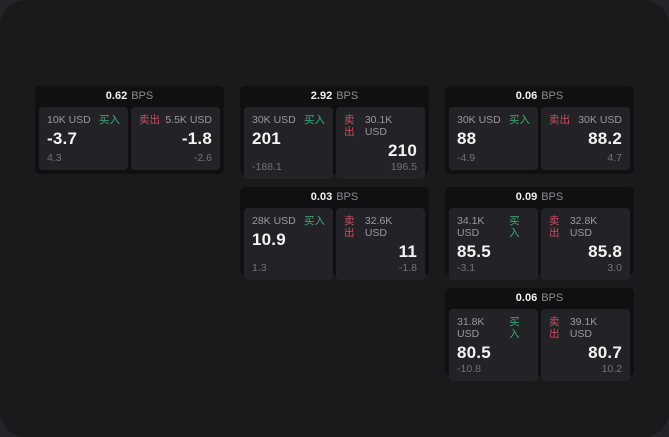 This screenshot has height=437, width=669. Describe the element at coordinates (585, 345) in the screenshot. I see `sell-panel: 卖出 39.1K USD 80.7 10.2` at that location.